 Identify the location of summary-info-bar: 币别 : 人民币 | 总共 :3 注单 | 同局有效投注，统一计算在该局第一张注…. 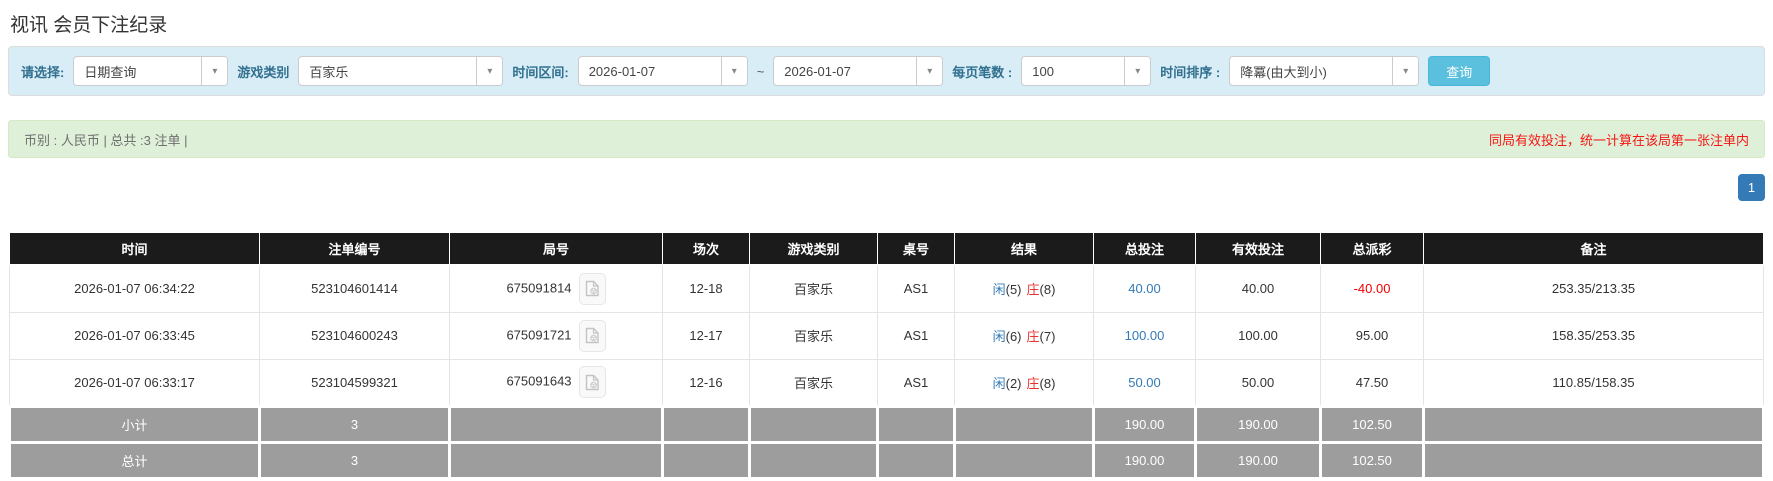
(886, 139).